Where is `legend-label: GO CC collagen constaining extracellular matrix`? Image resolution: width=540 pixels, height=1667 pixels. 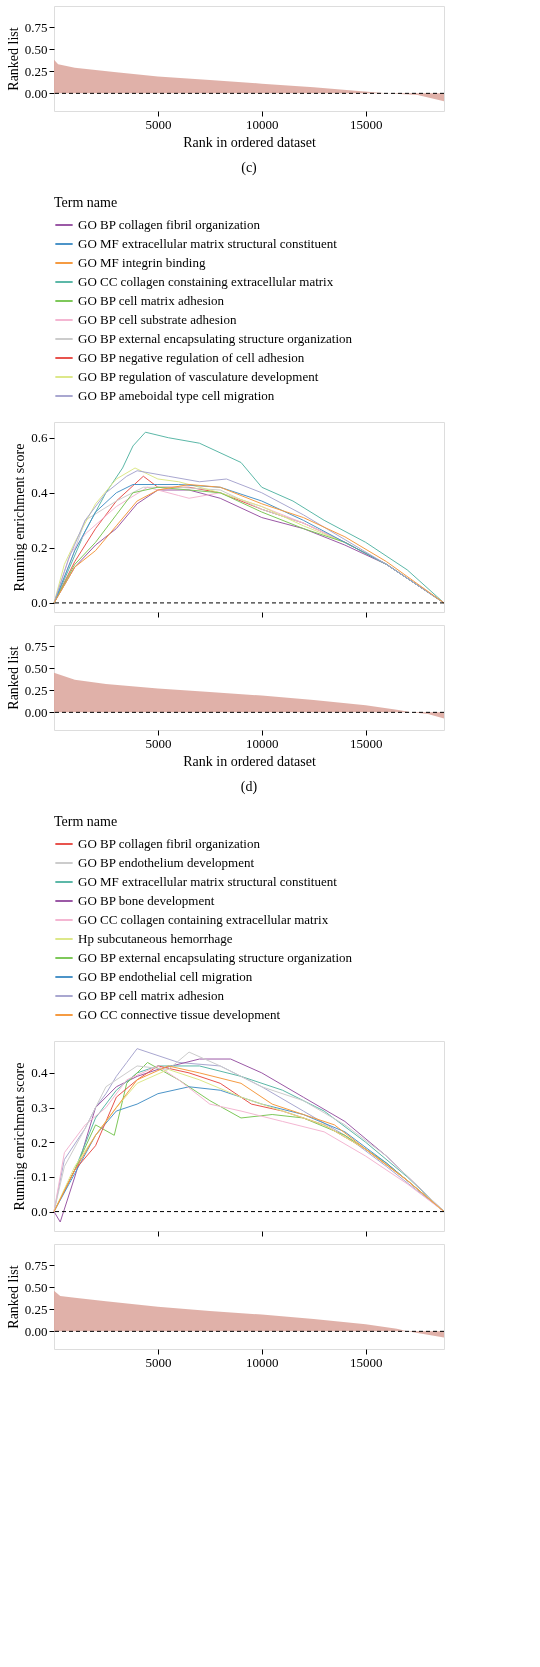
legend-label: GO CC collagen constaining extracellular matrix is located at coordinates (206, 281).